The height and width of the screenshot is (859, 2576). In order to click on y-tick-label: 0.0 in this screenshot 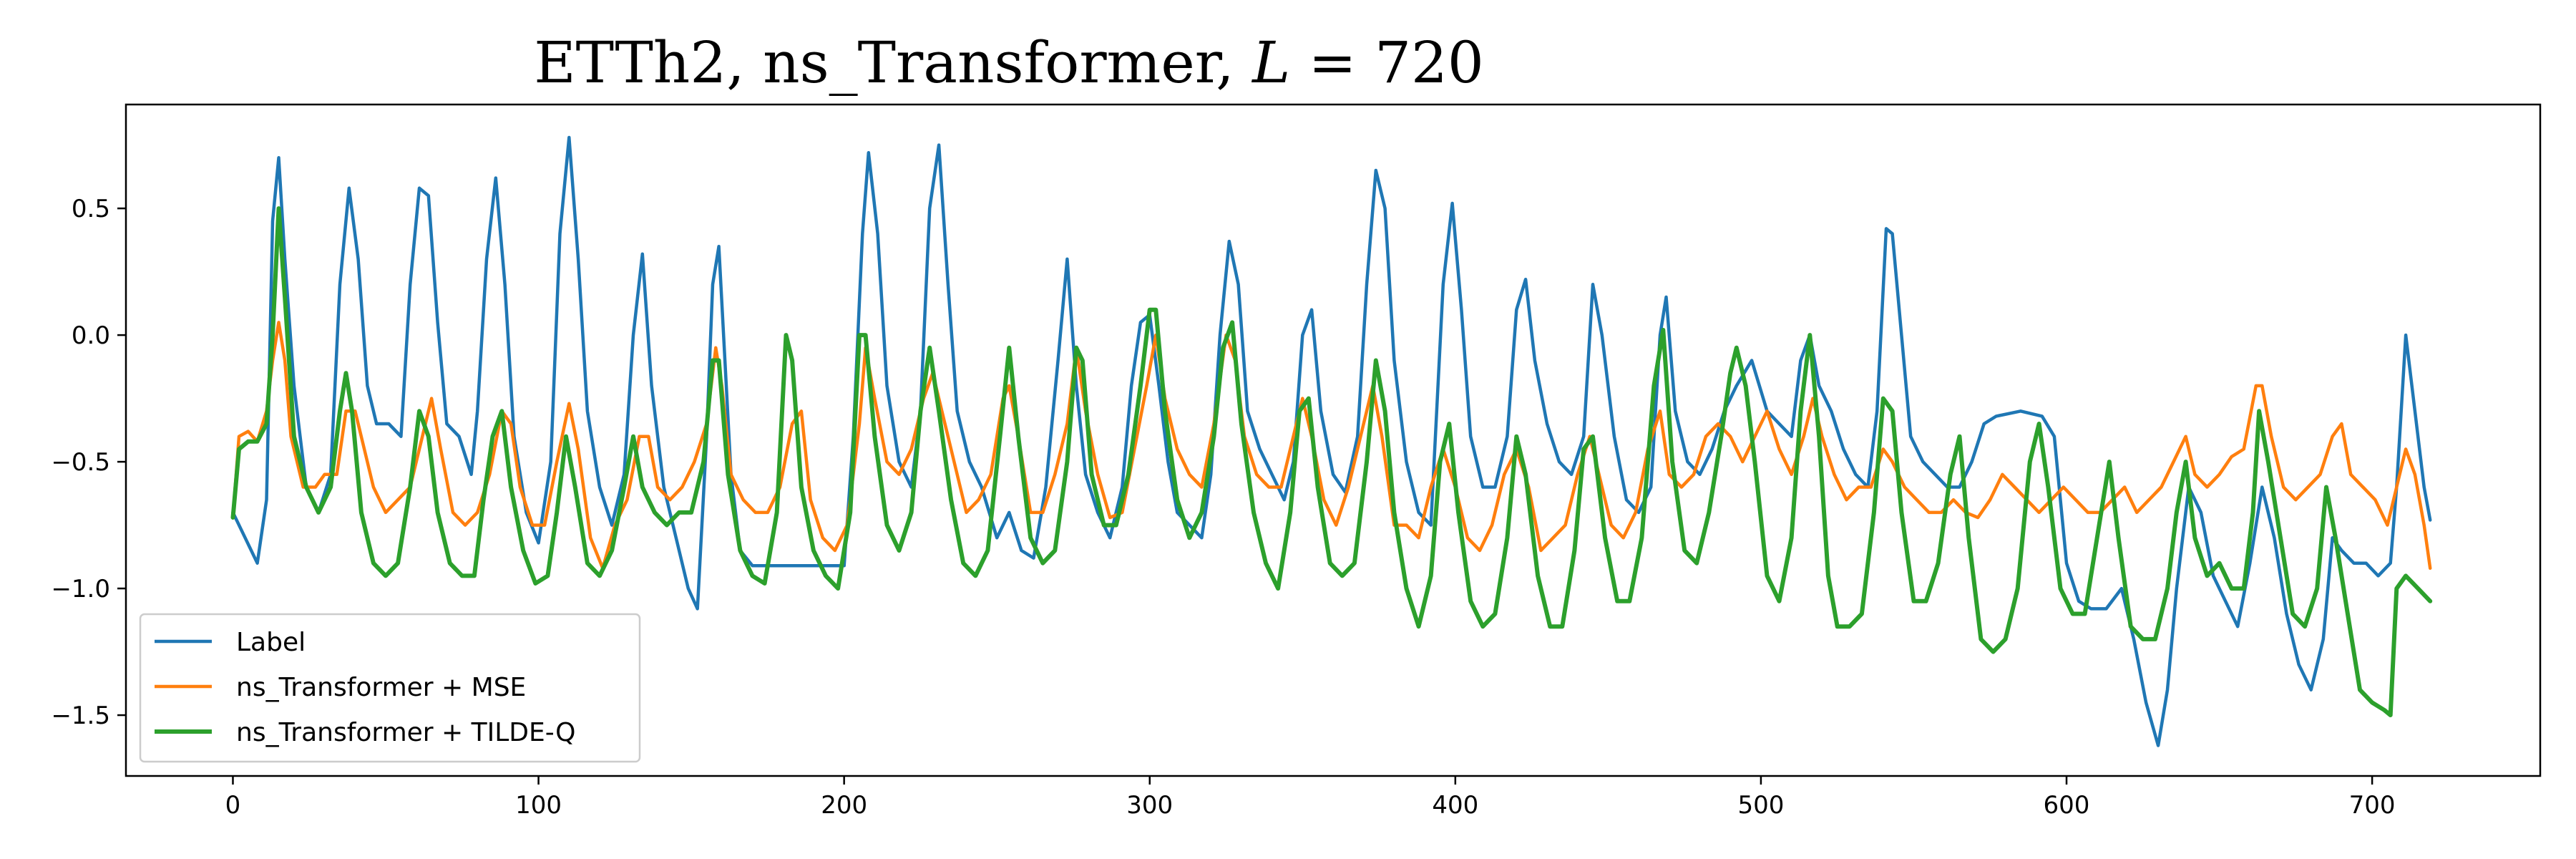, I will do `click(91, 335)`.